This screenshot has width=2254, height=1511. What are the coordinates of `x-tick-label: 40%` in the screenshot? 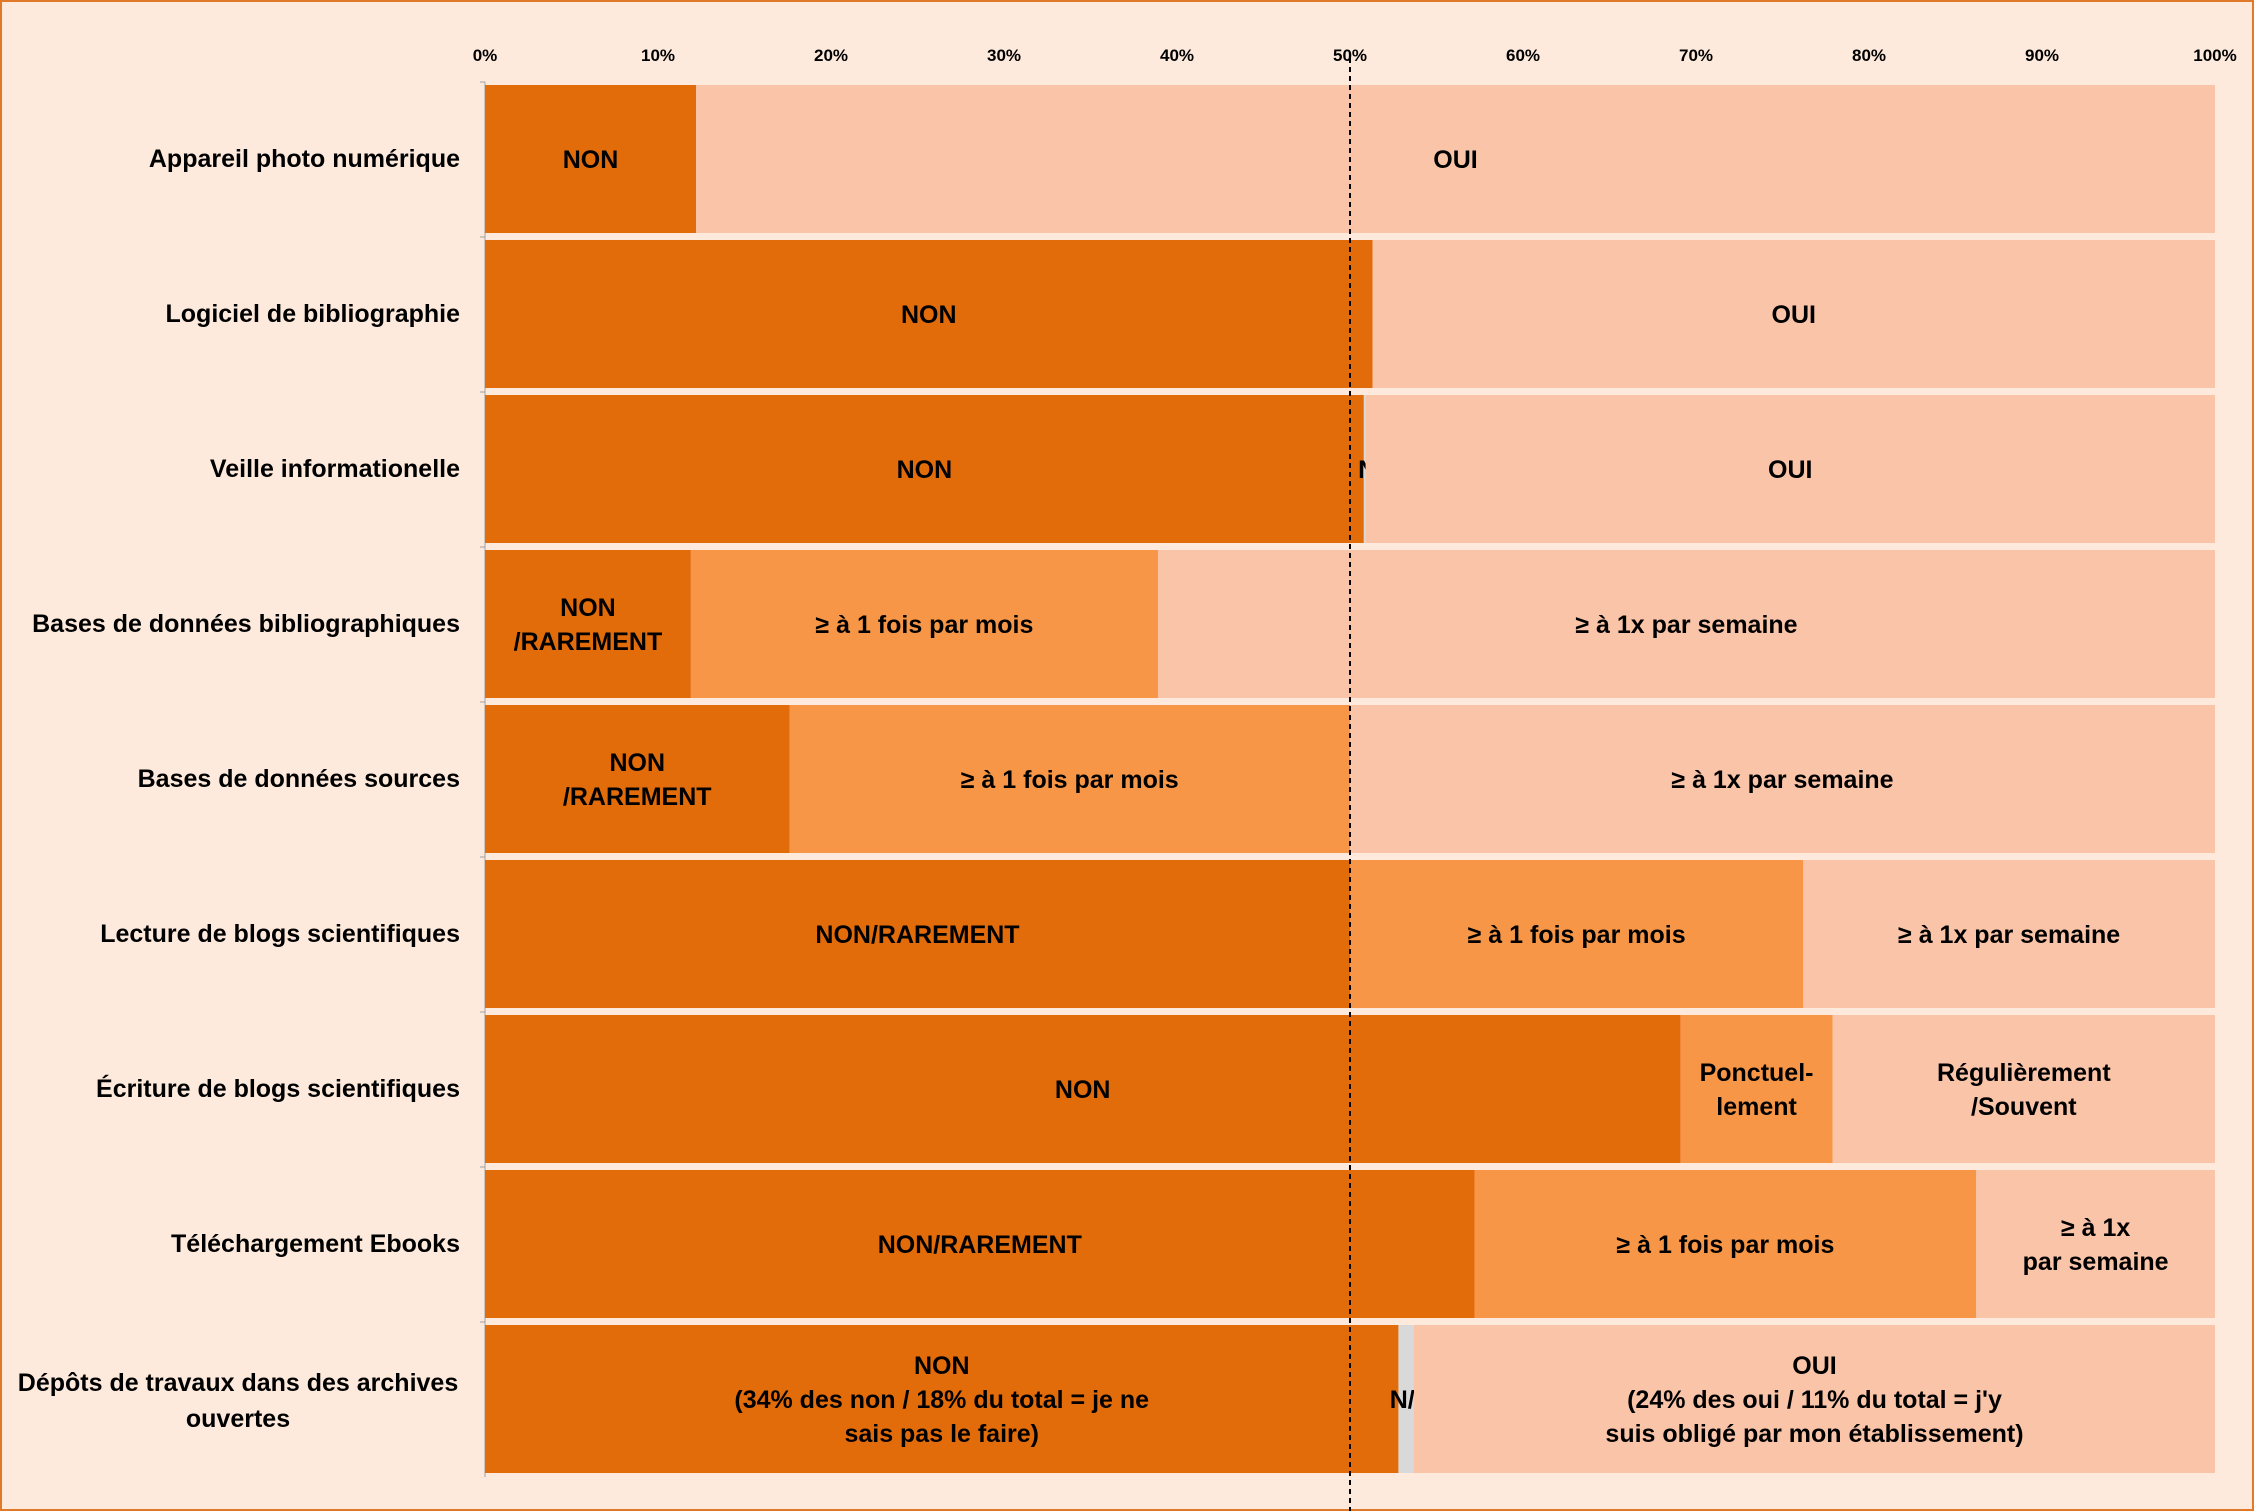 It's located at (1177, 55).